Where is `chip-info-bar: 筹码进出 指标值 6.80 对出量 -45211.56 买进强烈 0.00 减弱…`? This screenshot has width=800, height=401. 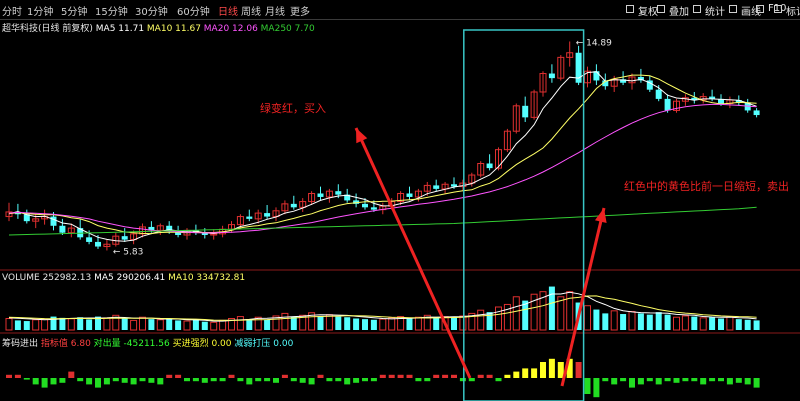
chip-info-bar: 筹码进出 指标值 6.80 对出量 -45211.56 买进强烈 0.00 减弱… is located at coordinates (147, 342).